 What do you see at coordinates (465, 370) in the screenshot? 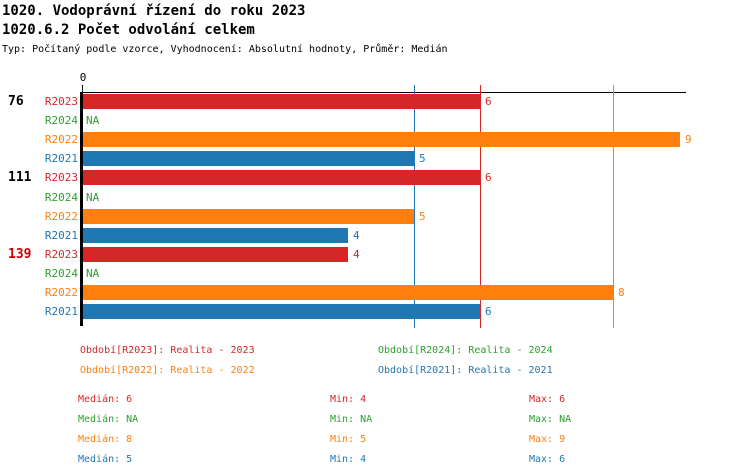
I see `legend-item-R2021: Období[R2021]: Realita - 2021` at bounding box center [465, 370].